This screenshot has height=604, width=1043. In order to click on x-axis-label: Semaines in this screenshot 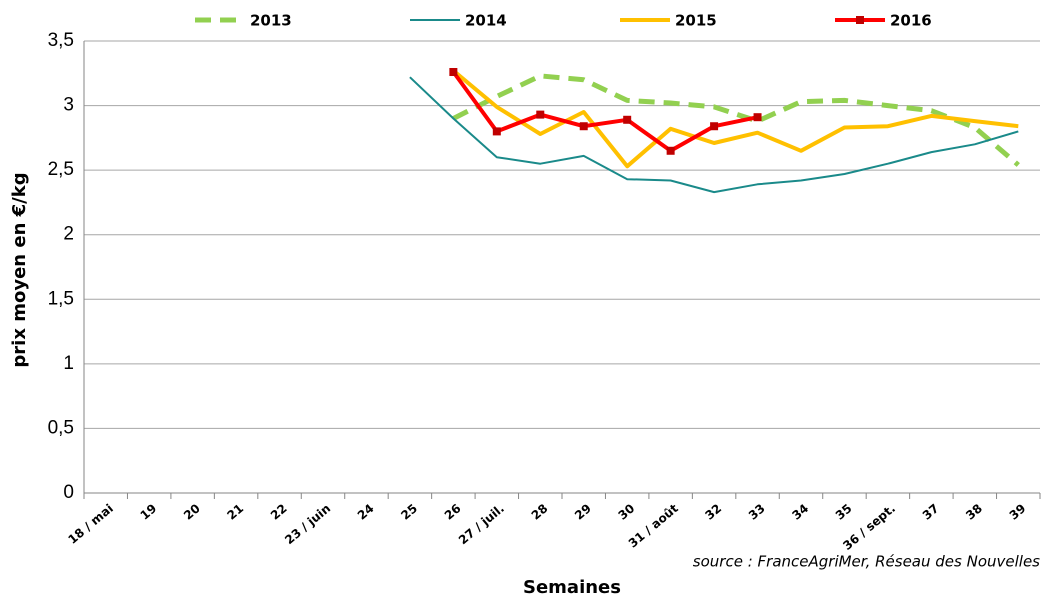, I will do `click(572, 587)`.